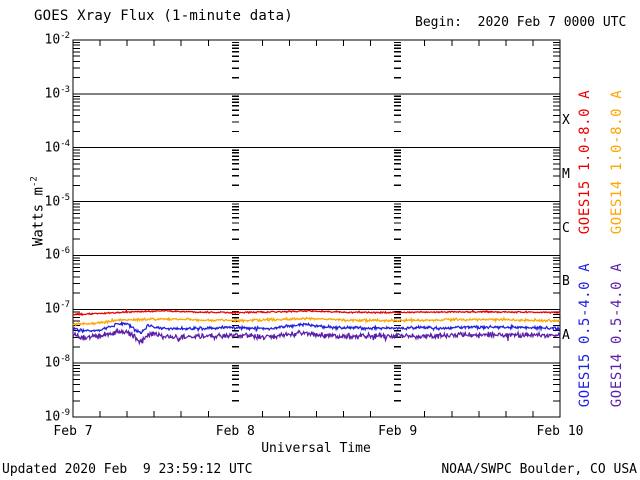 This screenshot has width=640, height=480. I want to click on y-tick-label: 10⁻⁵, so click(57, 200).